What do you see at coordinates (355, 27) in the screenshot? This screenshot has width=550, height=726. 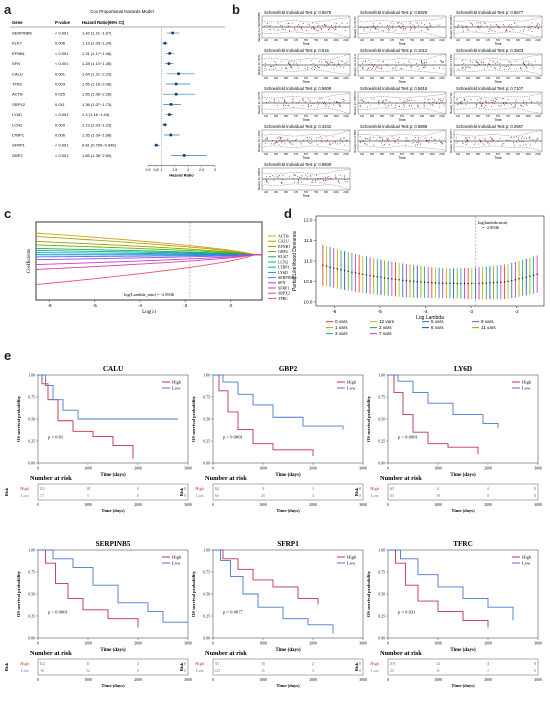 I see `schoenfeld-ylabel: Beta(t) for KLK7` at bounding box center [355, 27].